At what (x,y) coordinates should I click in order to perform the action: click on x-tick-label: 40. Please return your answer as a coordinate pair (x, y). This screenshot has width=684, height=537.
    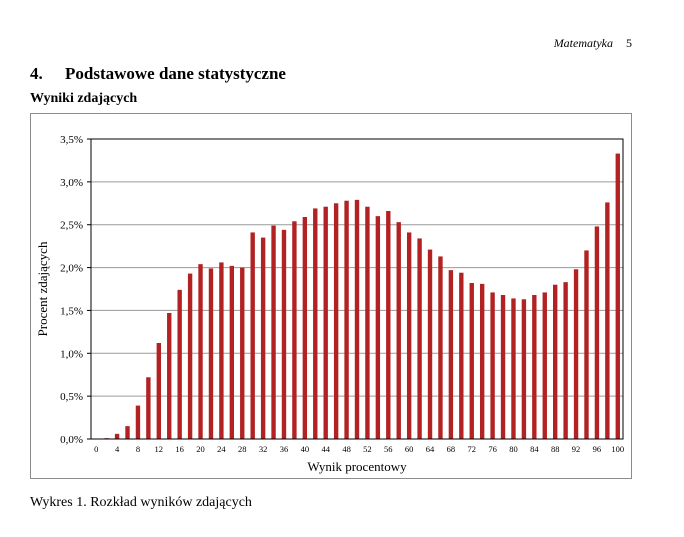
    Looking at the image, I should click on (305, 449).